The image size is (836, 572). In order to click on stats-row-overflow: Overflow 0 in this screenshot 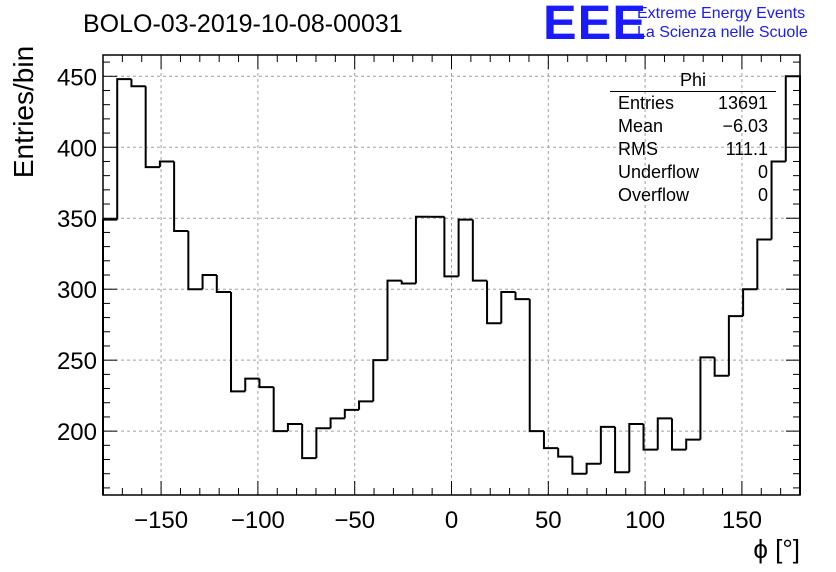, I will do `click(693, 195)`.